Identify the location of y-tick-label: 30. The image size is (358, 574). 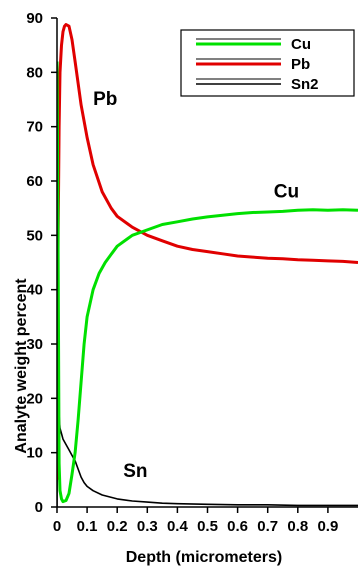
(34, 344).